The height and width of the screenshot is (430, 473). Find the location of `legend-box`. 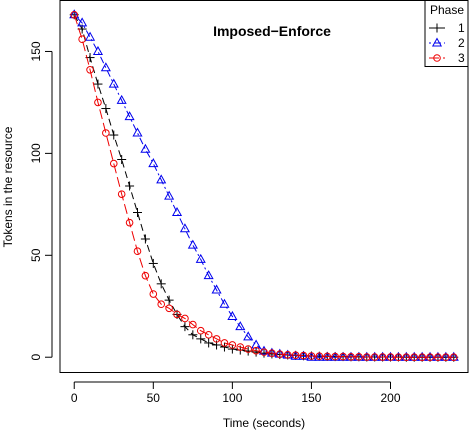

legend-box is located at coordinates (446, 33).